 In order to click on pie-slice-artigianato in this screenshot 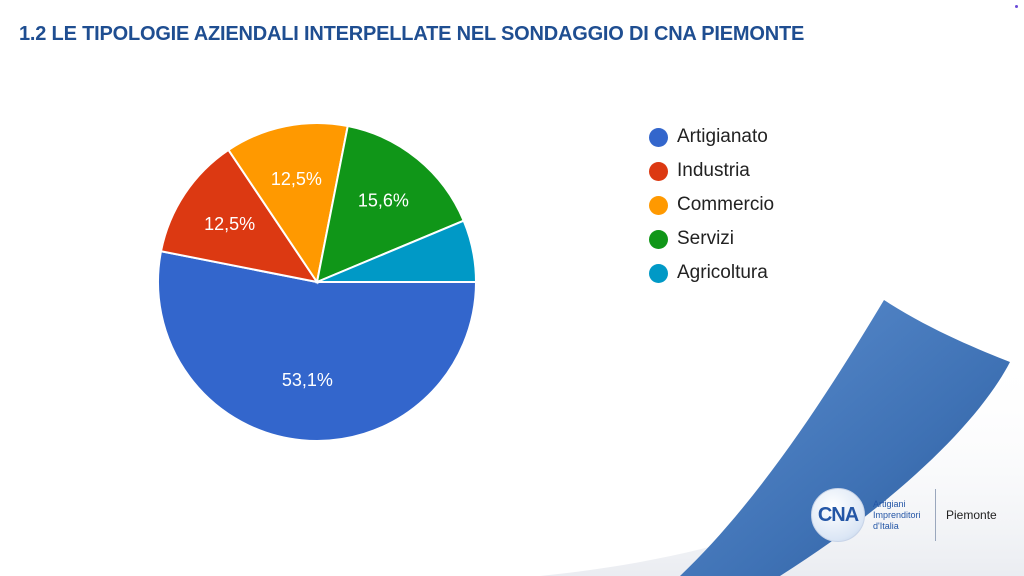, I will do `click(317, 346)`.